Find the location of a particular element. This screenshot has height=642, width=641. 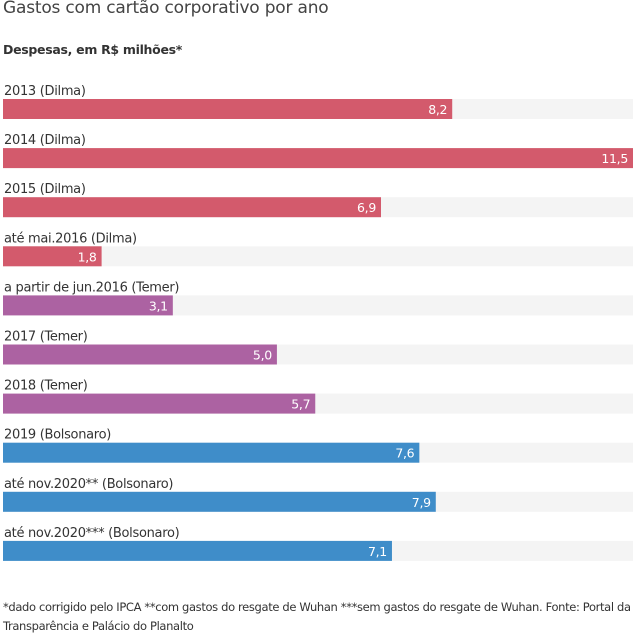

value-label: 1,8 is located at coordinates (87, 256).